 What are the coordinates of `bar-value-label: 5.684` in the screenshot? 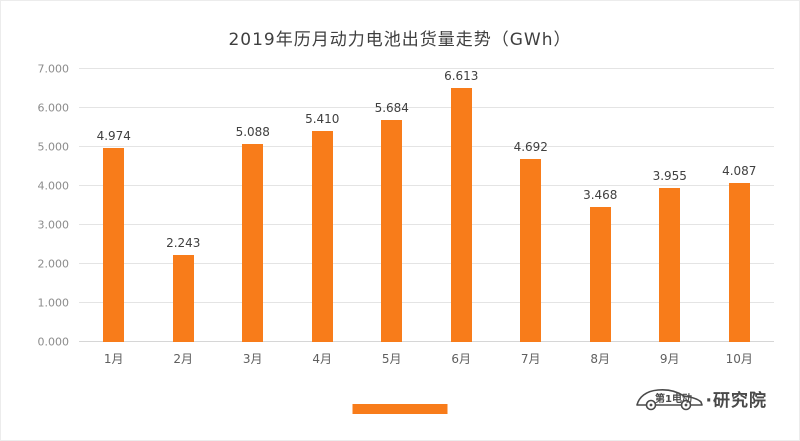 It's located at (391, 108).